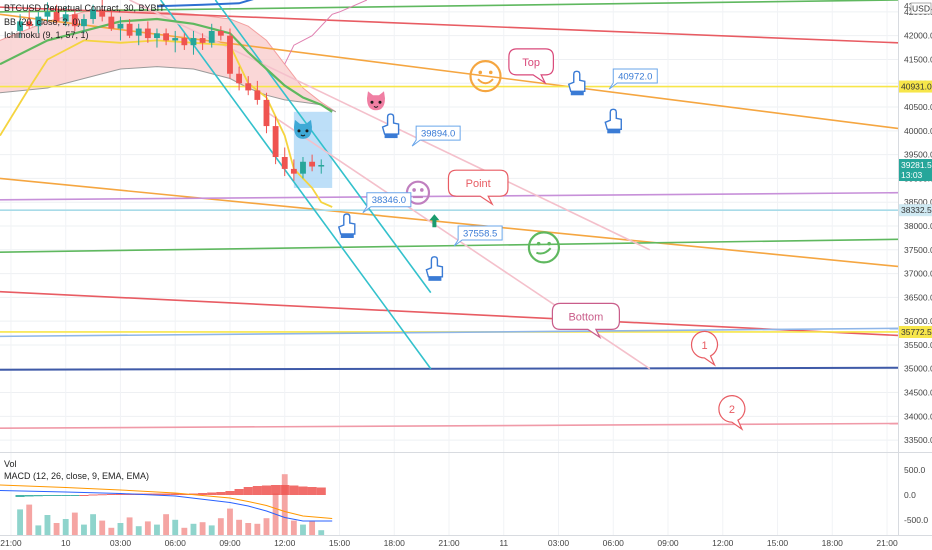 The height and width of the screenshot is (550, 932). What do you see at coordinates (449, 25) in the screenshot?
I see `red-line-top` at bounding box center [449, 25].